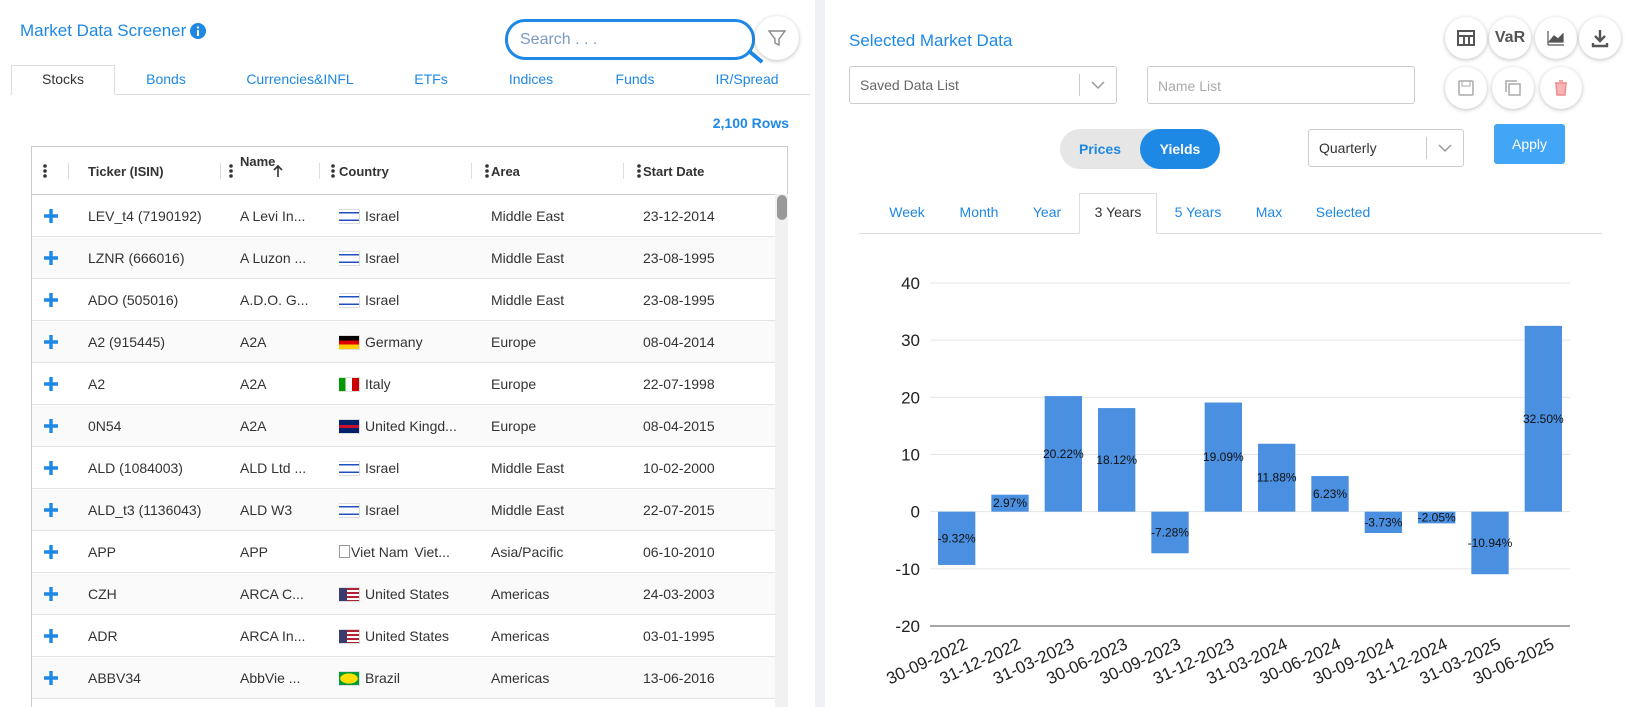  I want to click on mode-button: Yields, so click(1180, 149).